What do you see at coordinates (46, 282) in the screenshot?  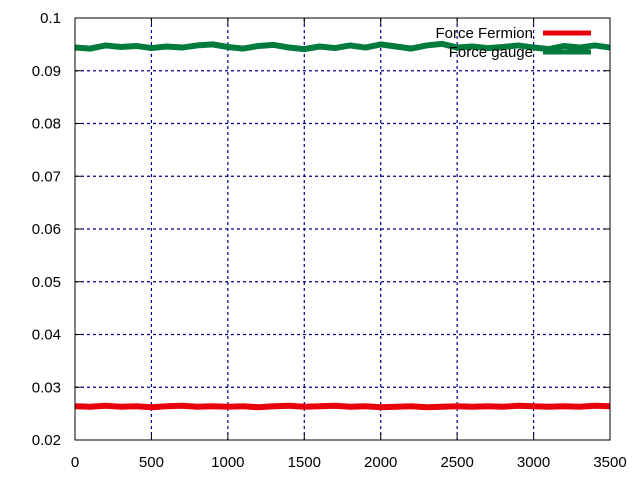 I see `y-tick-label: 0.05` at bounding box center [46, 282].